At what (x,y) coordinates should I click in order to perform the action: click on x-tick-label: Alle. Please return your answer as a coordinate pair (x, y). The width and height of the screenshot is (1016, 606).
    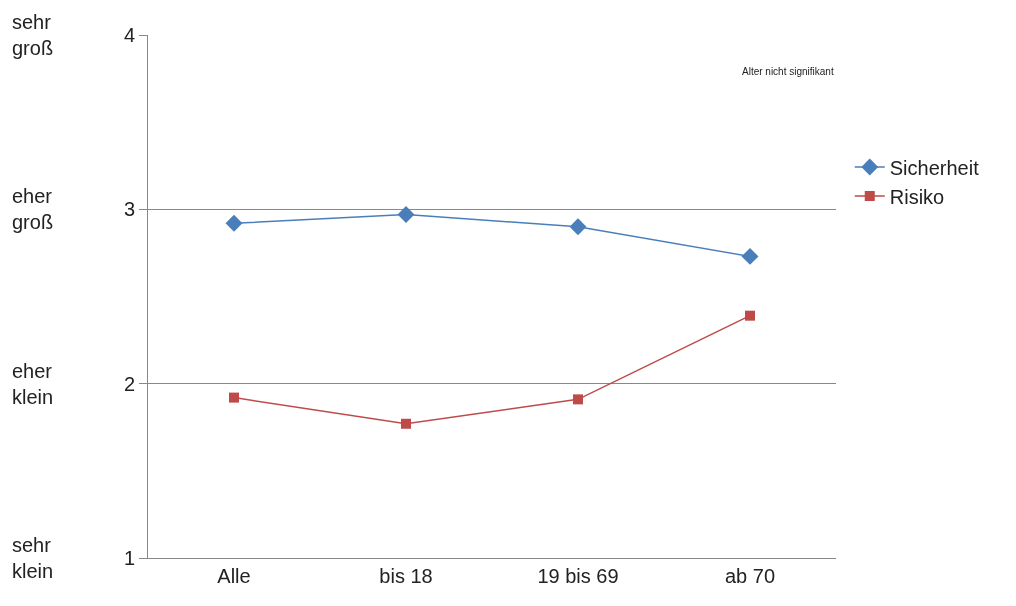
    Looking at the image, I should click on (234, 576).